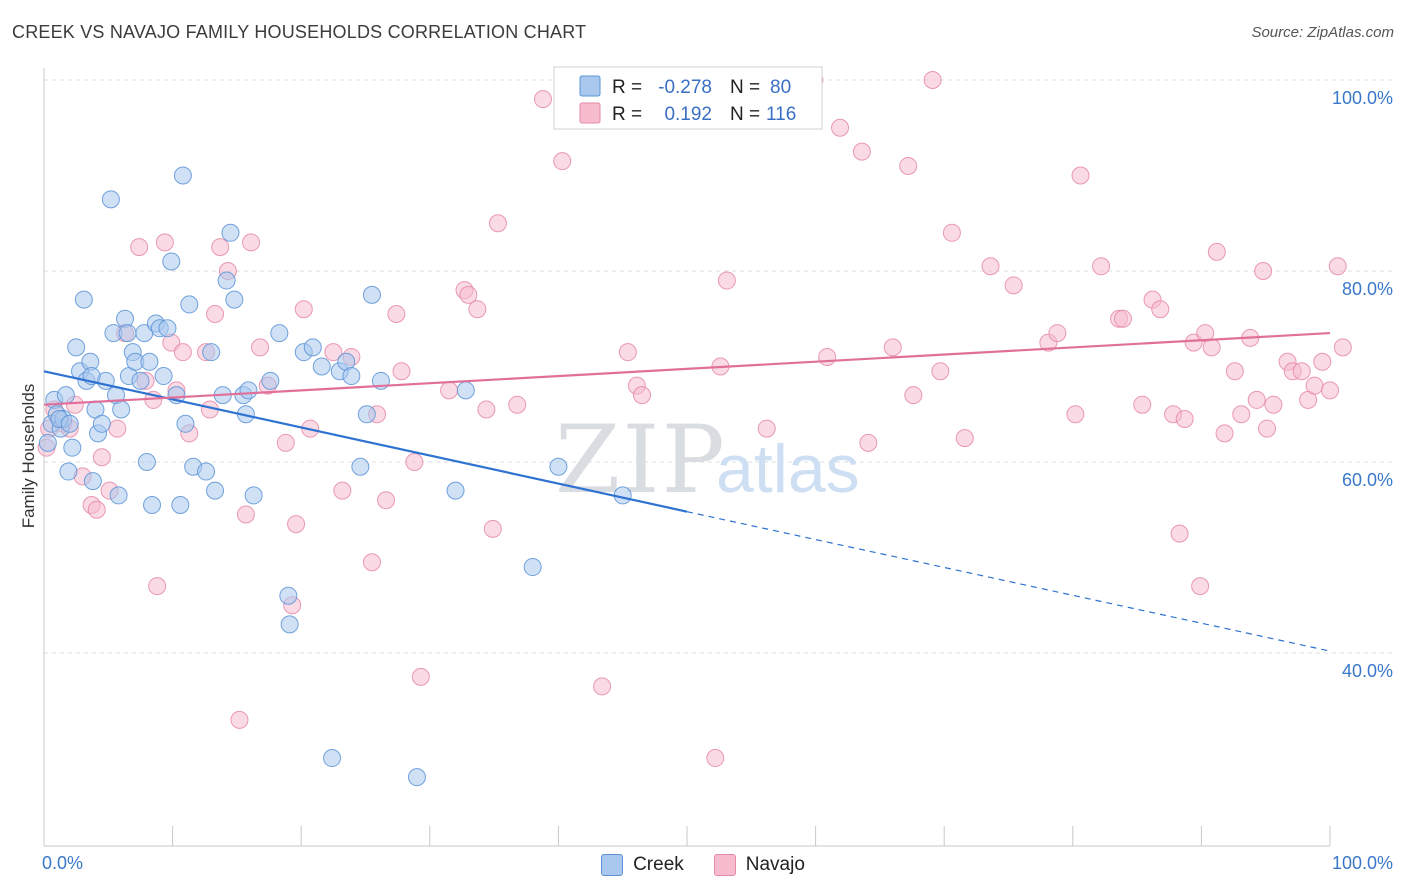 This screenshot has height=892, width=1406. Describe the element at coordinates (788, 469) in the screenshot. I see `watermark-atlas: atlas` at that location.